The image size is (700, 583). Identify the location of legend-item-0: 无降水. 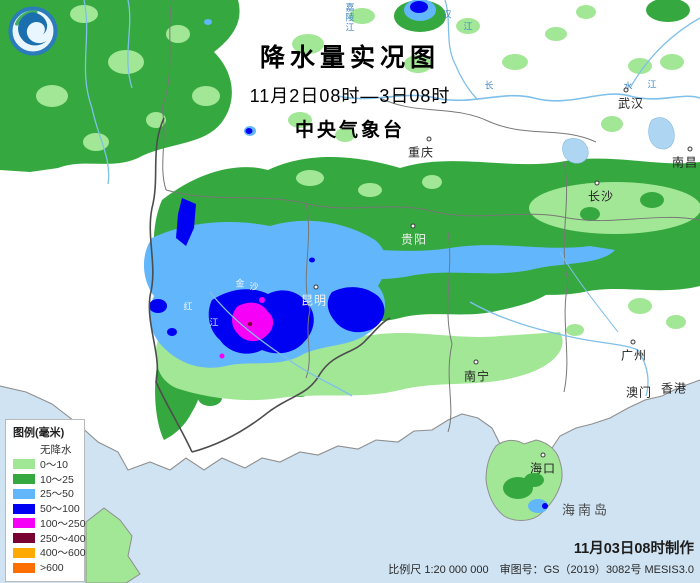
(48, 449).